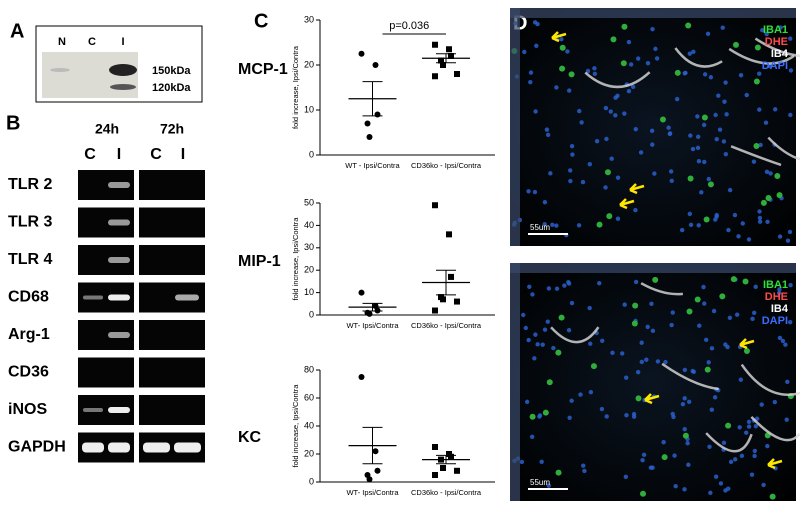 The width and height of the screenshot is (800, 508). Describe the element at coordinates (309, 247) in the screenshot. I see `y-tick-label: 30` at that location.